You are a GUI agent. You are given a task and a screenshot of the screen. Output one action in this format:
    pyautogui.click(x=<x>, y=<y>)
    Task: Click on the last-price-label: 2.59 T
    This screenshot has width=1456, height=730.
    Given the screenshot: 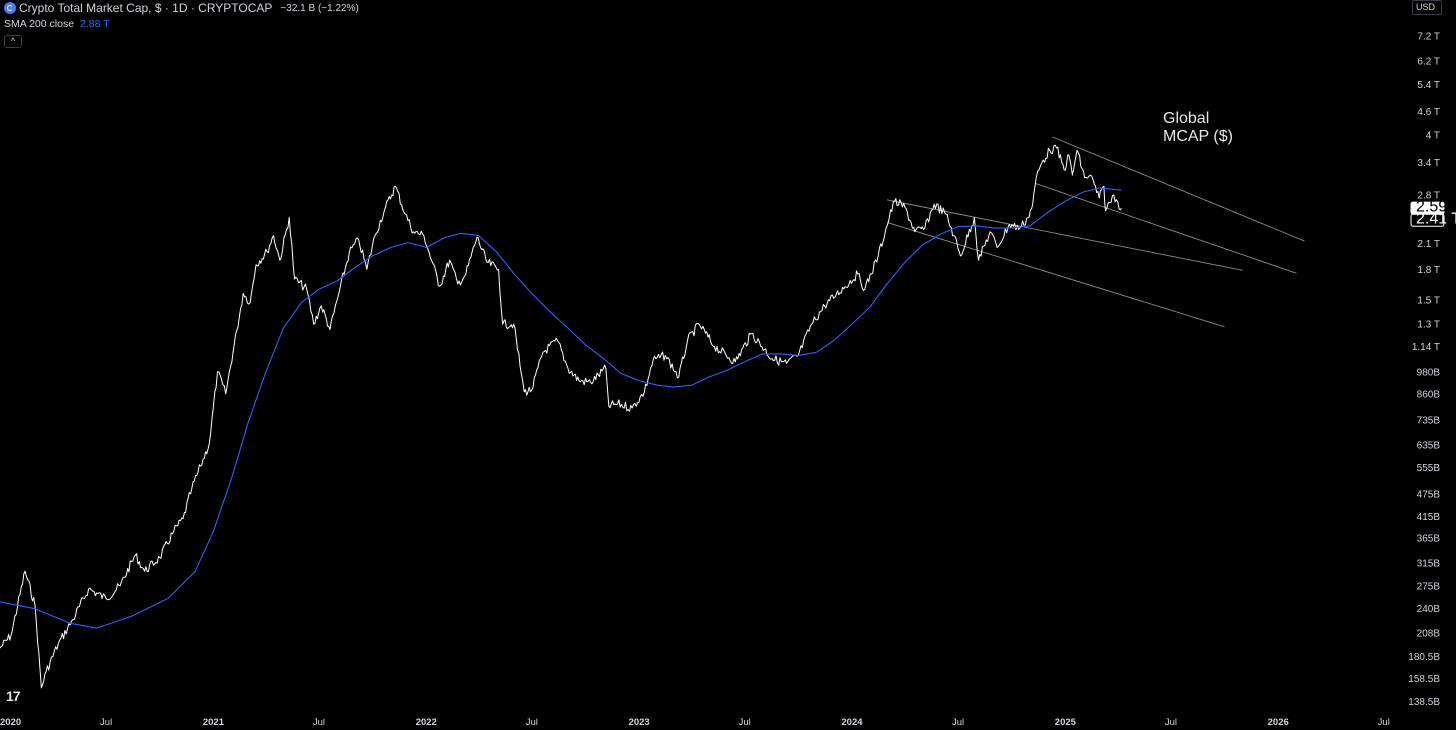 What is the action you would take?
    pyautogui.click(x=1433, y=207)
    